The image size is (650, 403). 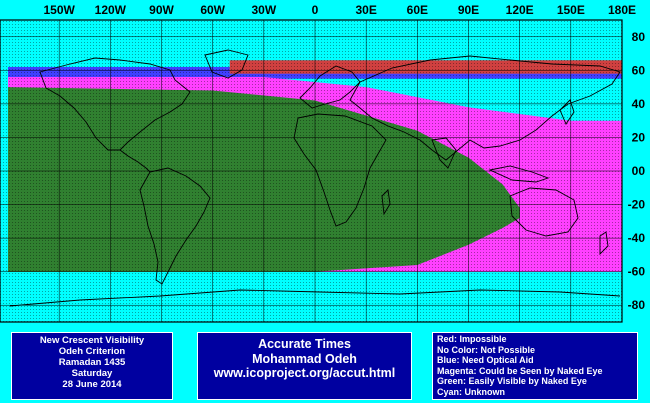 What do you see at coordinates (637, 238) in the screenshot?
I see `latitude-label: -40` at bounding box center [637, 238].